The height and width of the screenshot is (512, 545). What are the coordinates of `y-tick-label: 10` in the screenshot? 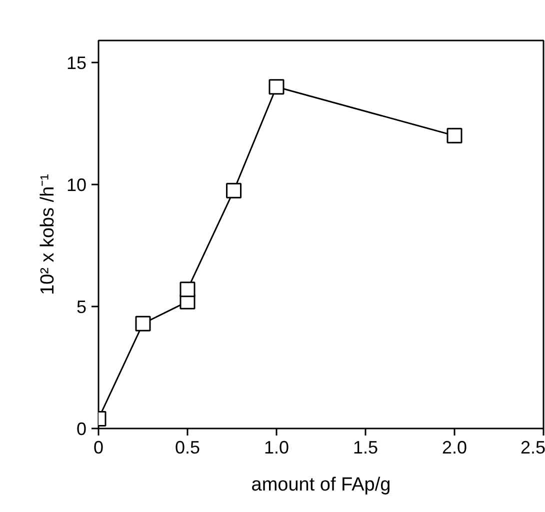 It's located at (76, 184).